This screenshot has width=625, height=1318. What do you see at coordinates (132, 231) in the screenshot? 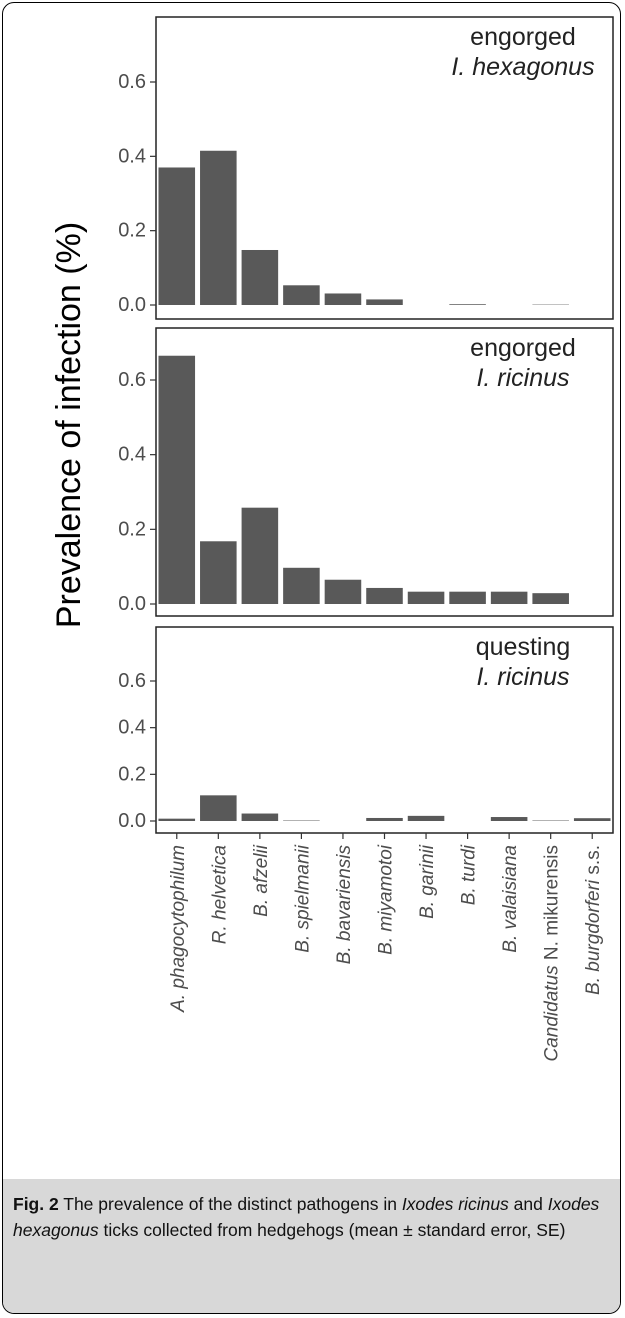
I see `panel-1-ytick-label-1: 0.2` at bounding box center [132, 231].